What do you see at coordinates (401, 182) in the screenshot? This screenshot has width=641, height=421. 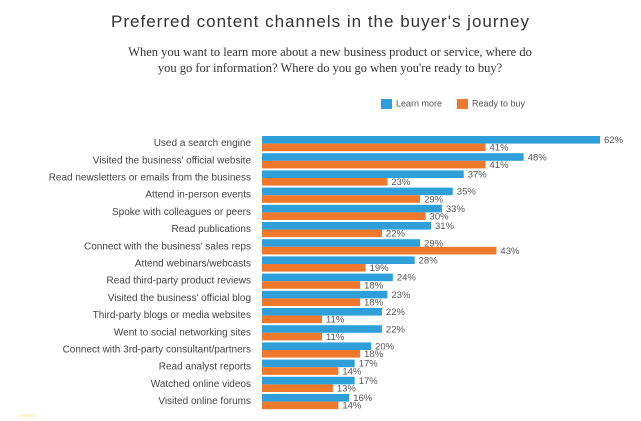 I see `data-label-ready-to-buy-read-newsletters-or-emails-from-the-business: 23%` at bounding box center [401, 182].